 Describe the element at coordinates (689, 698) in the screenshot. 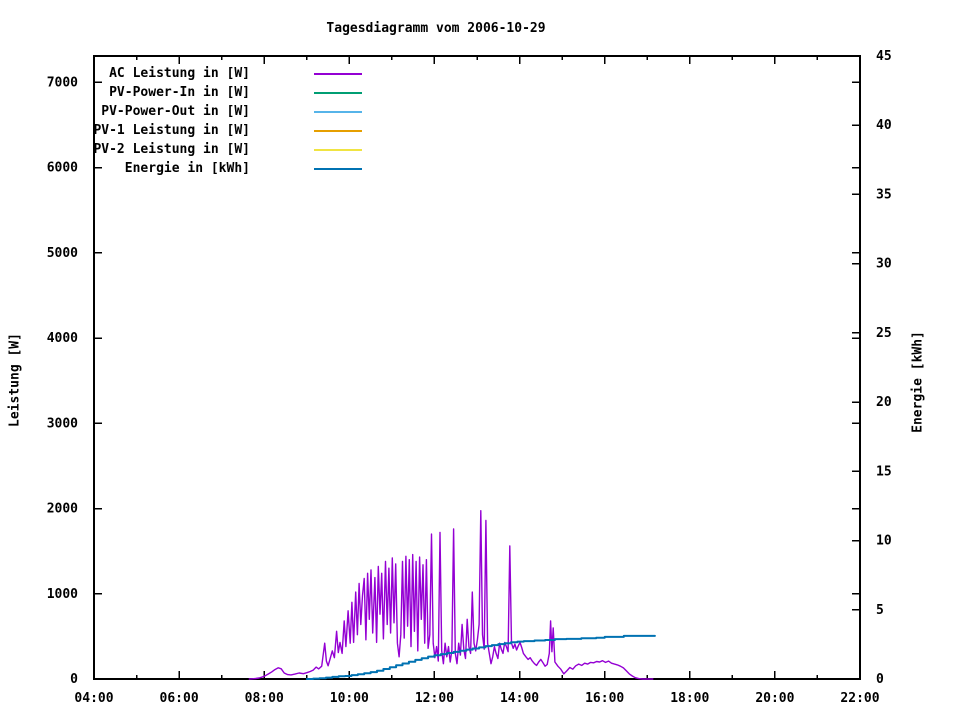

I see `x-tick-label: 18:00` at that location.